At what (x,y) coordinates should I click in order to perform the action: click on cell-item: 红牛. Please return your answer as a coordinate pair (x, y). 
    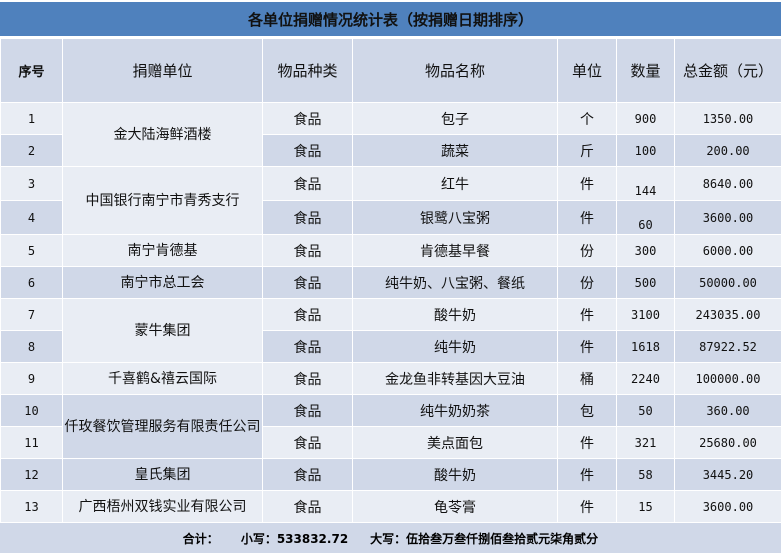
    Looking at the image, I should click on (455, 183).